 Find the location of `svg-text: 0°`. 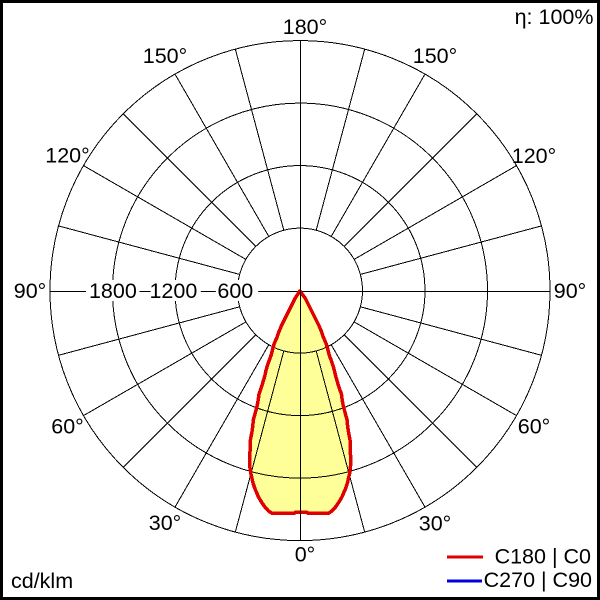

svg-text: 0° is located at coordinates (305, 555).